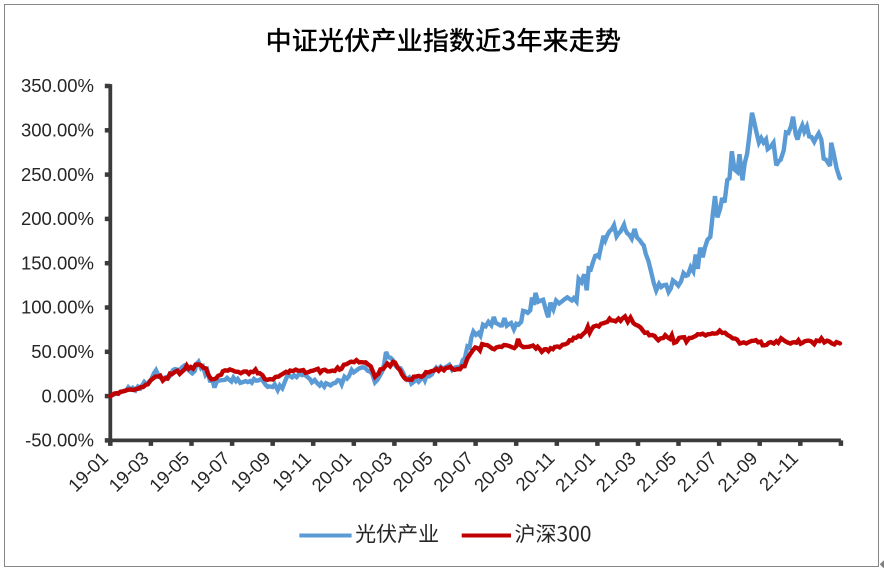  Describe the element at coordinates (57, 130) in the screenshot. I see `svg-text: 300.00%` at that location.